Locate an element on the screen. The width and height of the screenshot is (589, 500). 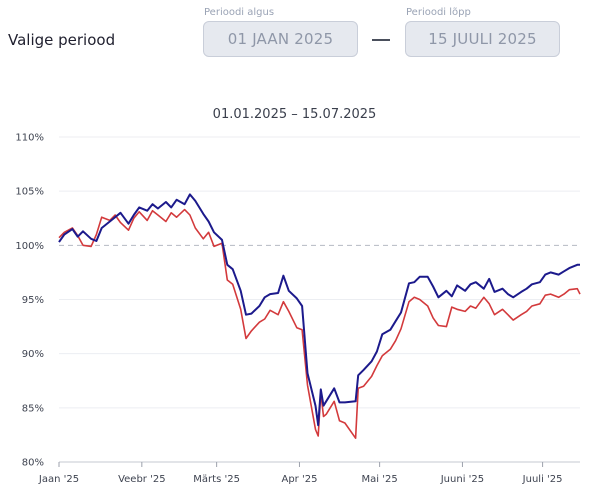
x-tick-label: Mai '25 is located at coordinates (380, 479).